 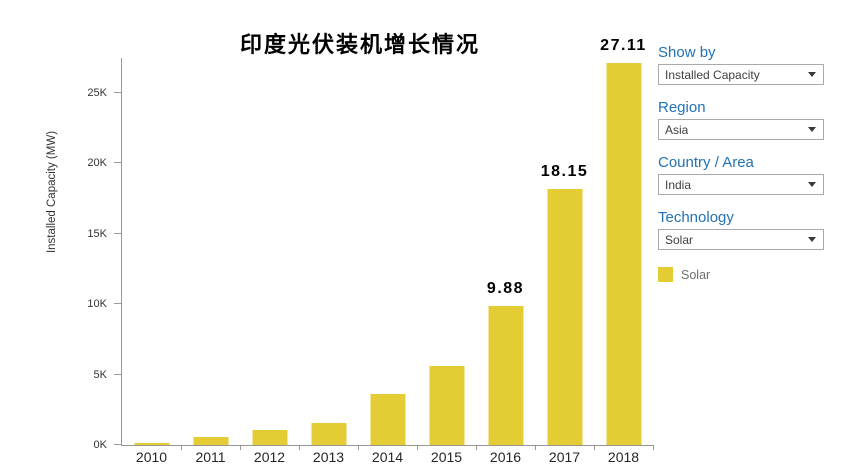 I want to click on x-axis-label-2014: 2014, so click(x=387, y=457).